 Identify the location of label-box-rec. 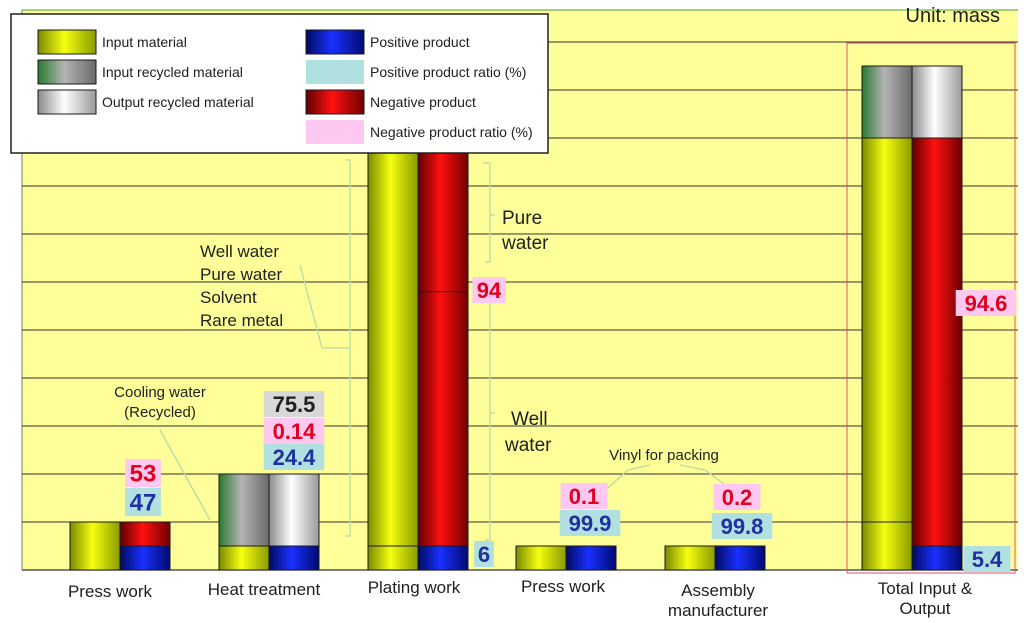
(294, 404).